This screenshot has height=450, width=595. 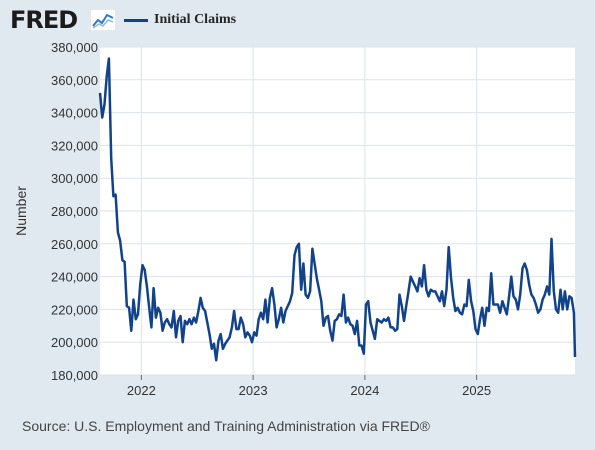 I want to click on y-tick-label: 320,000, so click(x=74, y=145).